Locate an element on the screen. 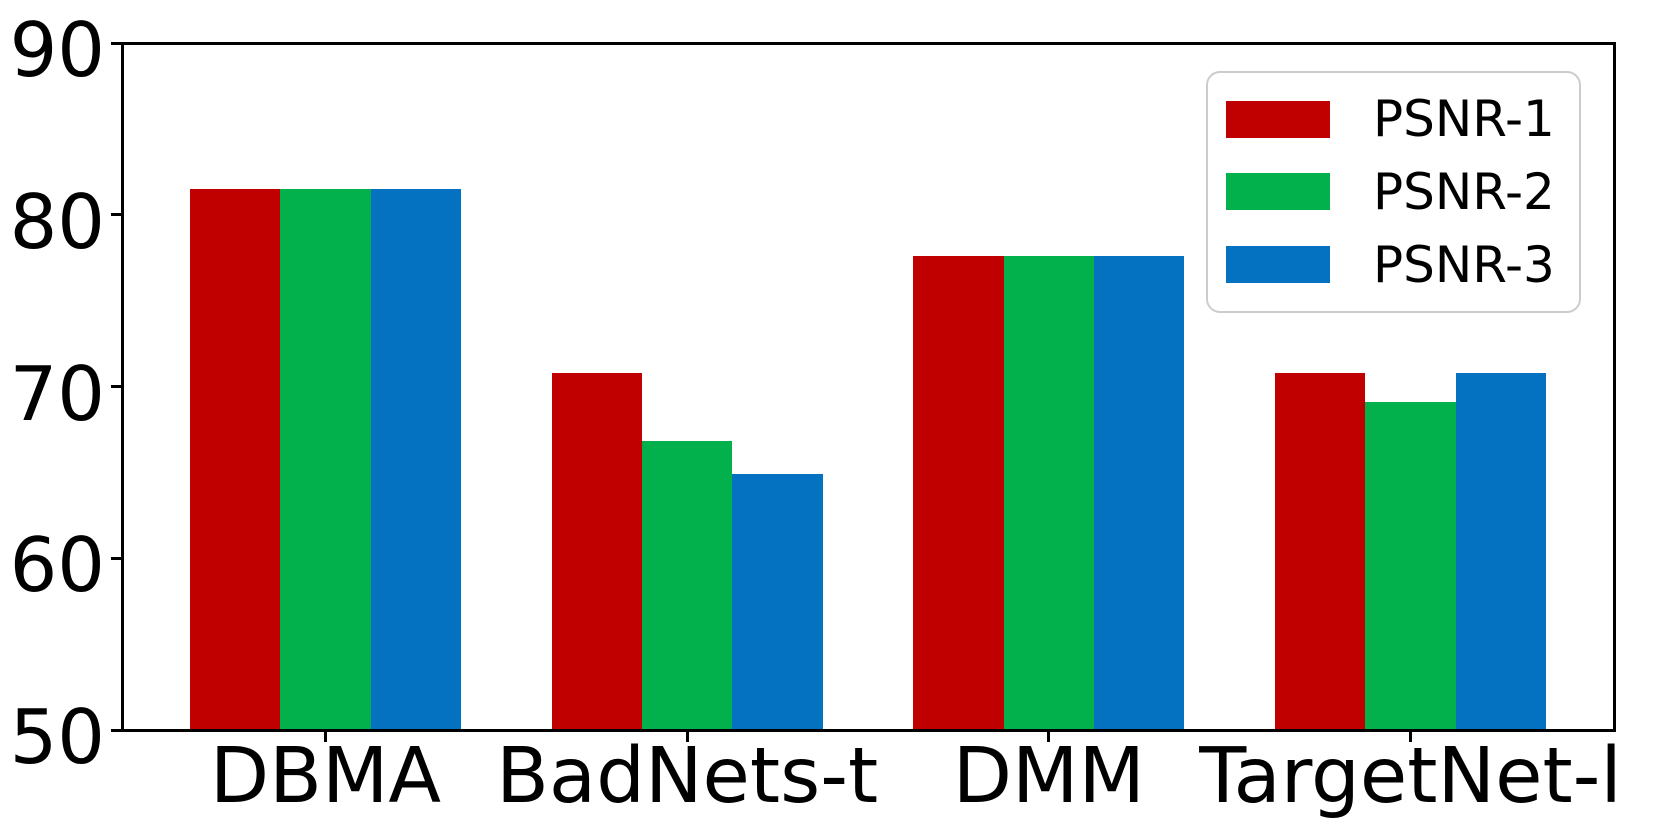 This screenshot has height=829, width=1661. right-spine is located at coordinates (1614, 386).